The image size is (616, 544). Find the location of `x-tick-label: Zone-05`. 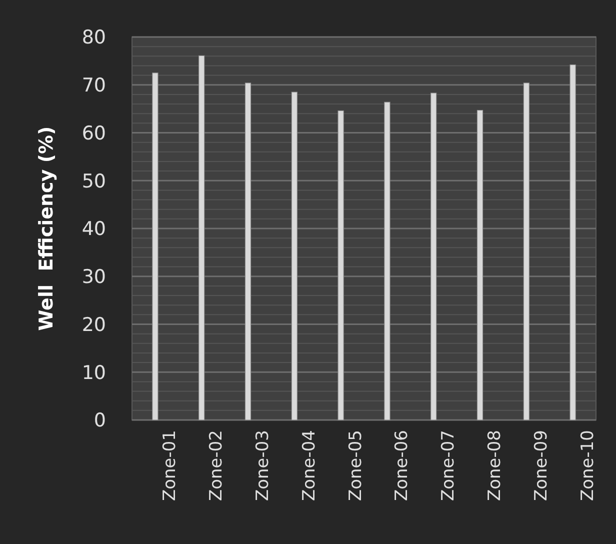

x-tick-label: Zone-05 is located at coordinates (356, 466).